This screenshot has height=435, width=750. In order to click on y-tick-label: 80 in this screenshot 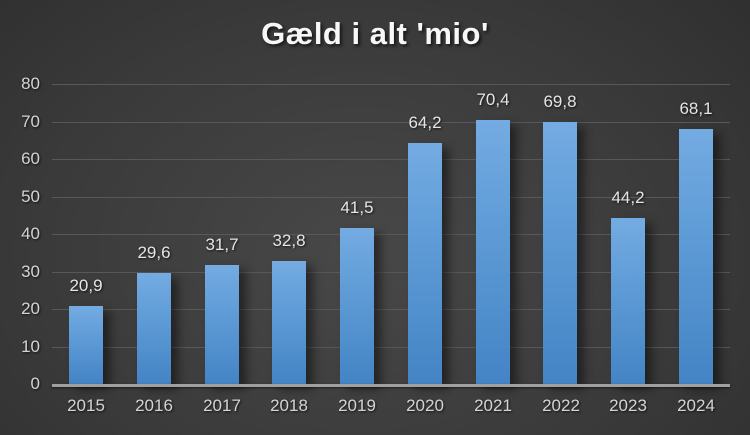, I will do `click(30, 83)`.